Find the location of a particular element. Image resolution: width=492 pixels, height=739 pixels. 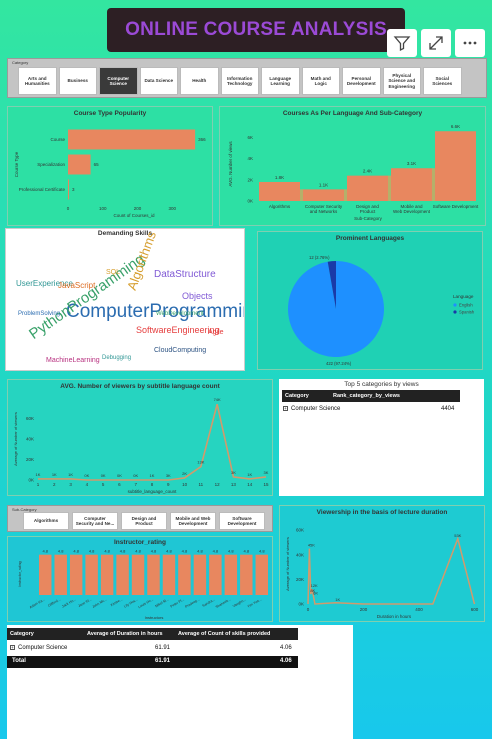

more-options-button is located at coordinates (470, 43).